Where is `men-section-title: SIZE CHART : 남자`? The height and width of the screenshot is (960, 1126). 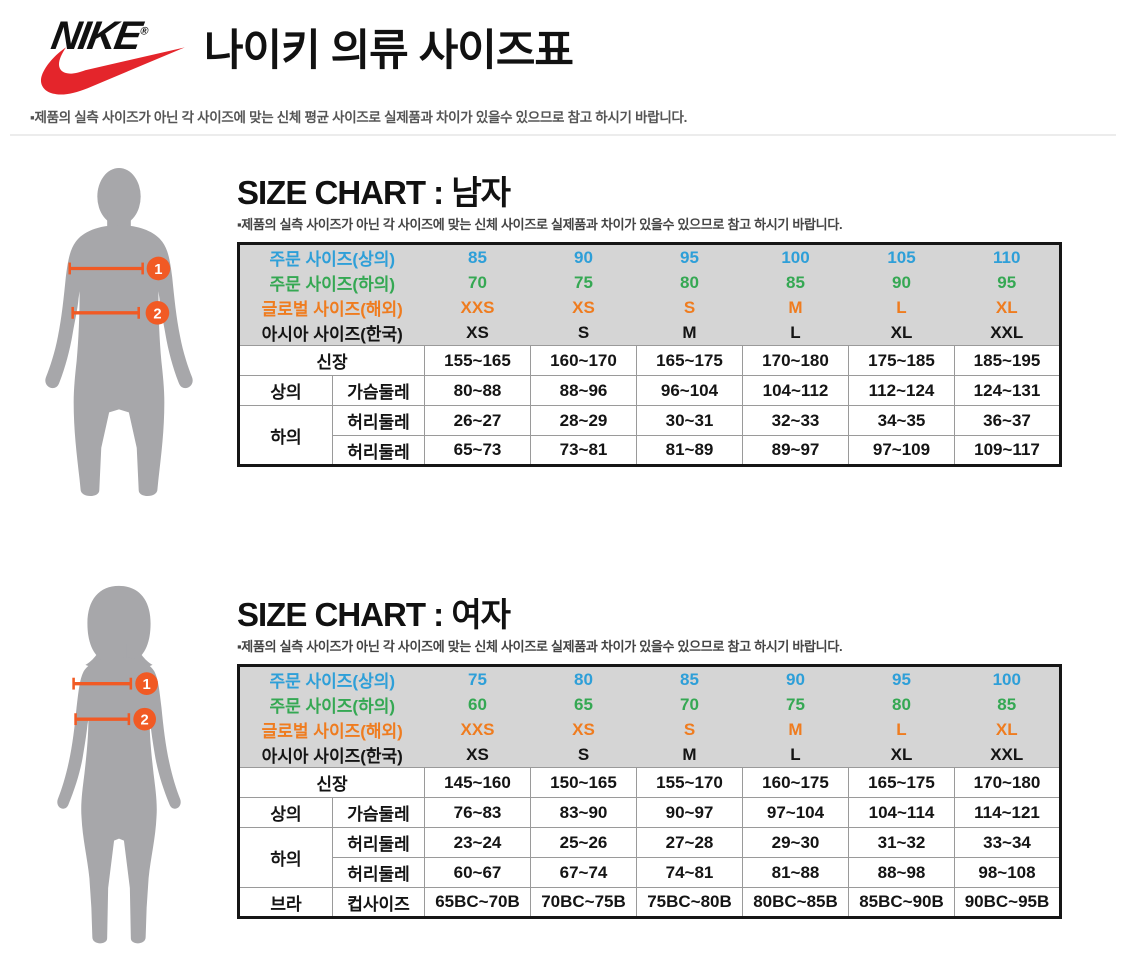 men-section-title: SIZE CHART : 남자 is located at coordinates (374, 192).